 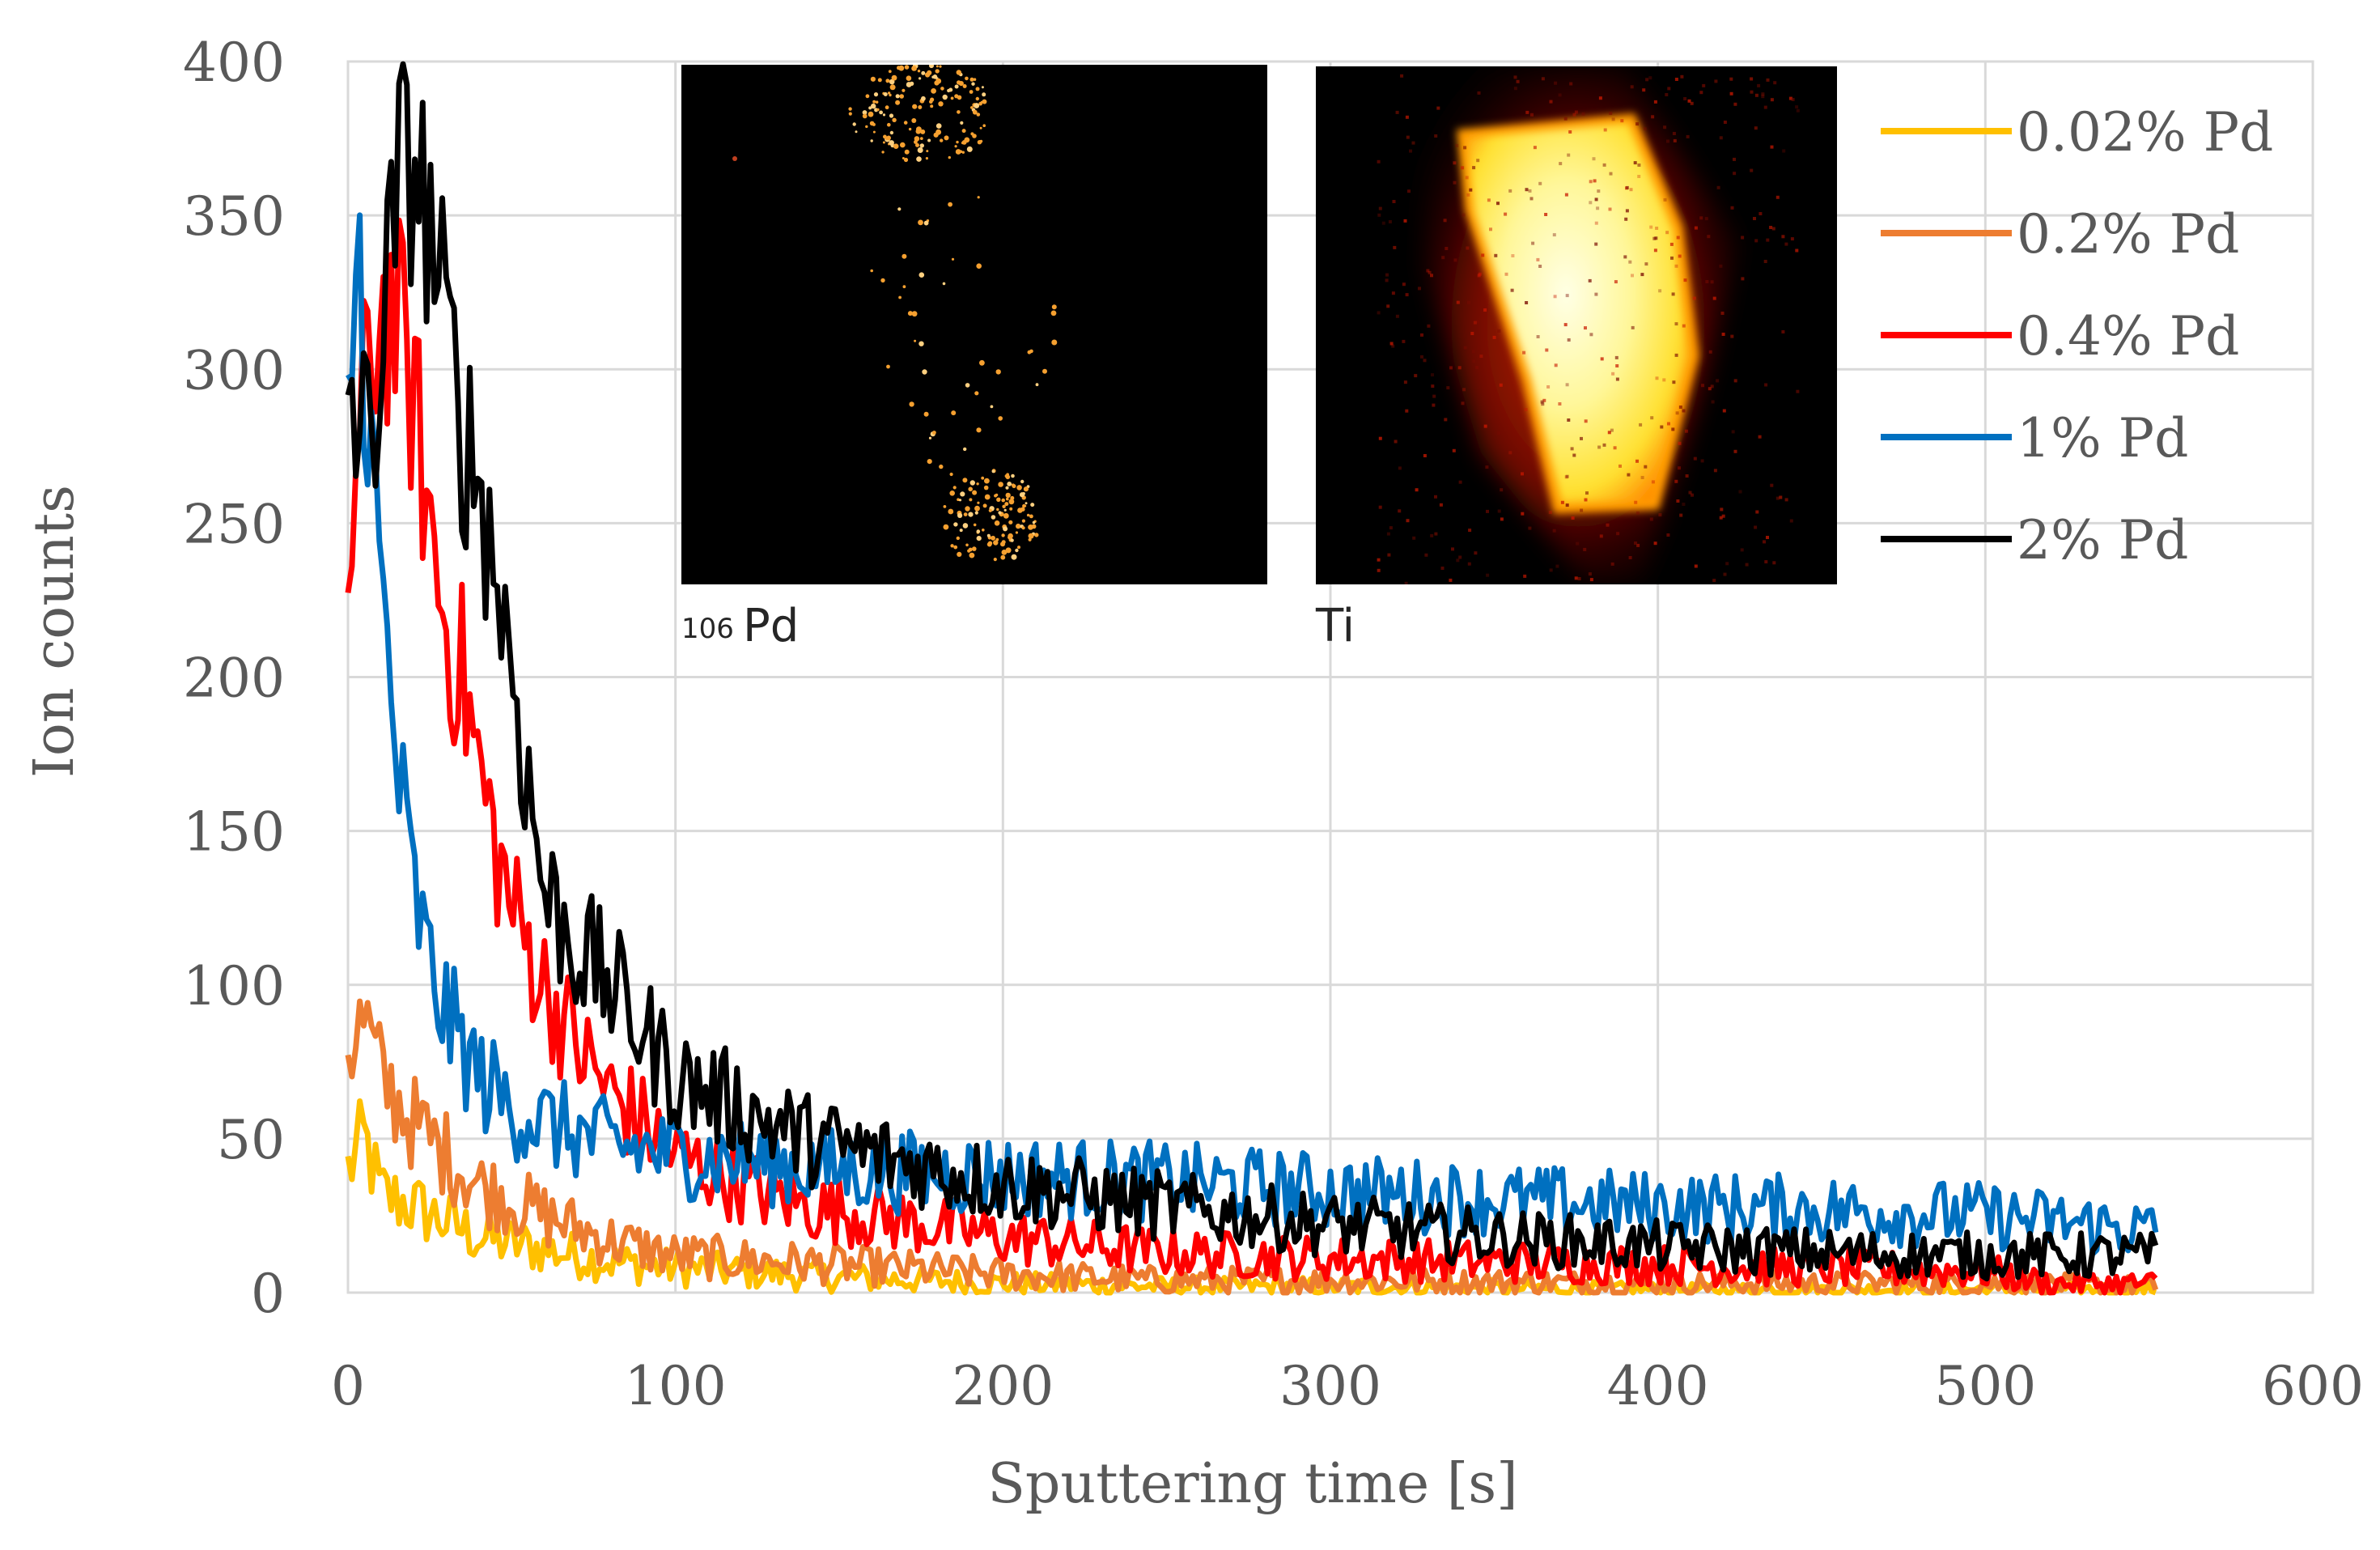 I want to click on y-tick-label-7: 350, so click(x=234, y=217).